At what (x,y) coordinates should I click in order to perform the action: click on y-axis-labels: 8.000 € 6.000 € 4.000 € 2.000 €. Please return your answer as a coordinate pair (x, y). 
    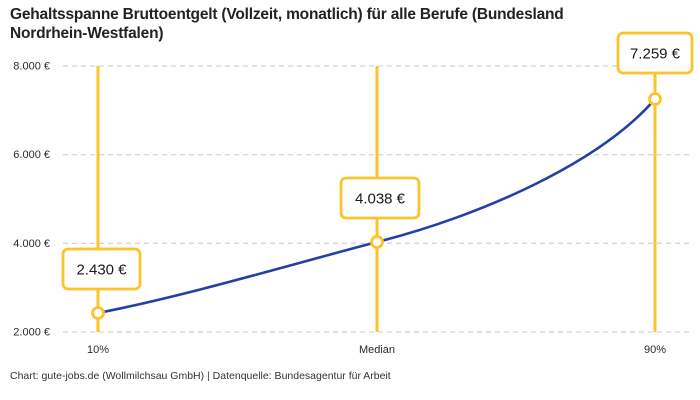
    Looking at the image, I should click on (31, 200).